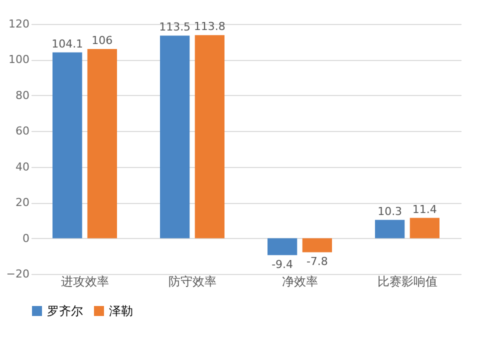  I want to click on y-tick-label: 60, so click(23, 131).